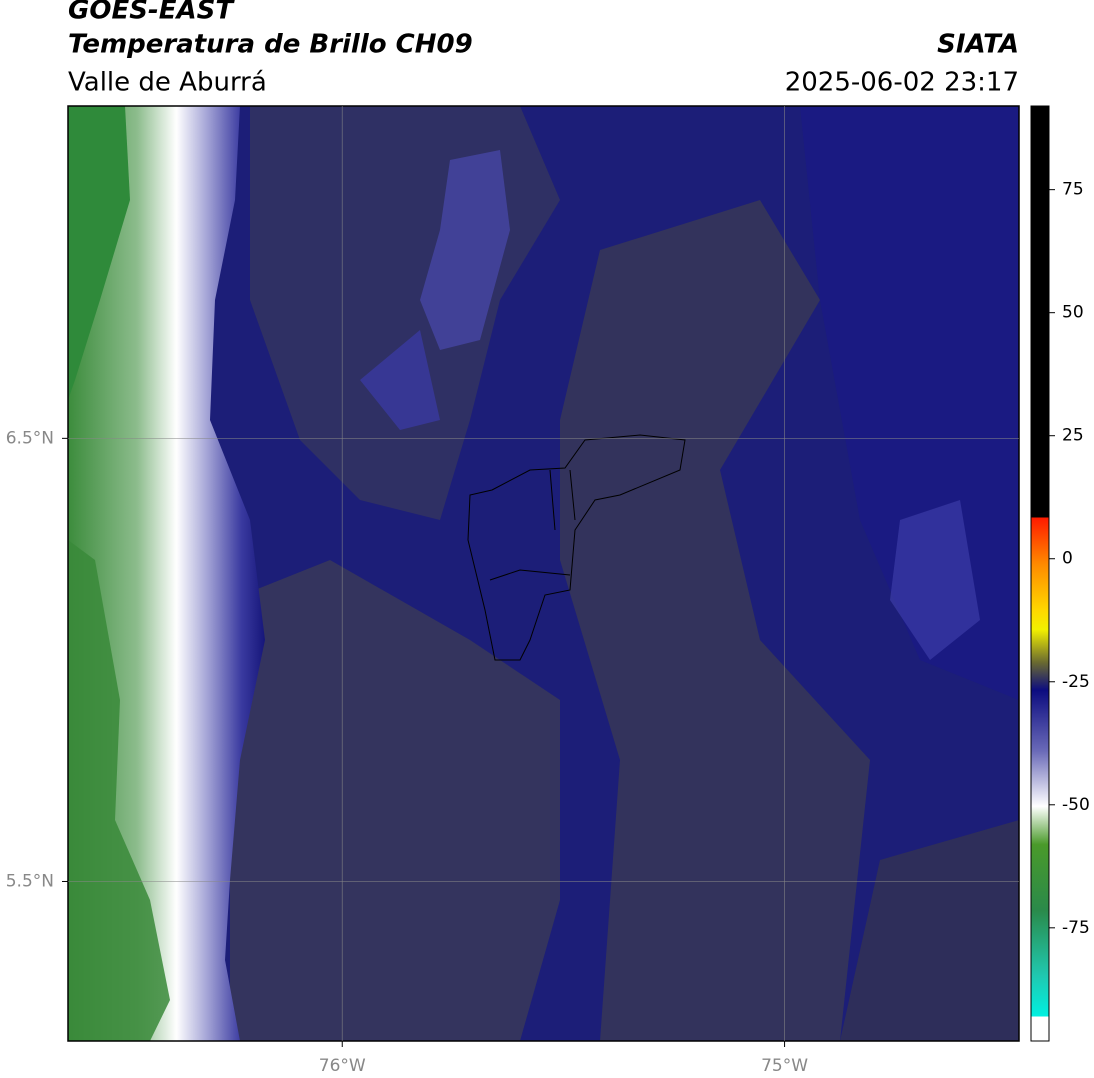 This screenshot has height=1078, width=1094. I want to click on colorbar-tick-label: 50, so click(1073, 313).